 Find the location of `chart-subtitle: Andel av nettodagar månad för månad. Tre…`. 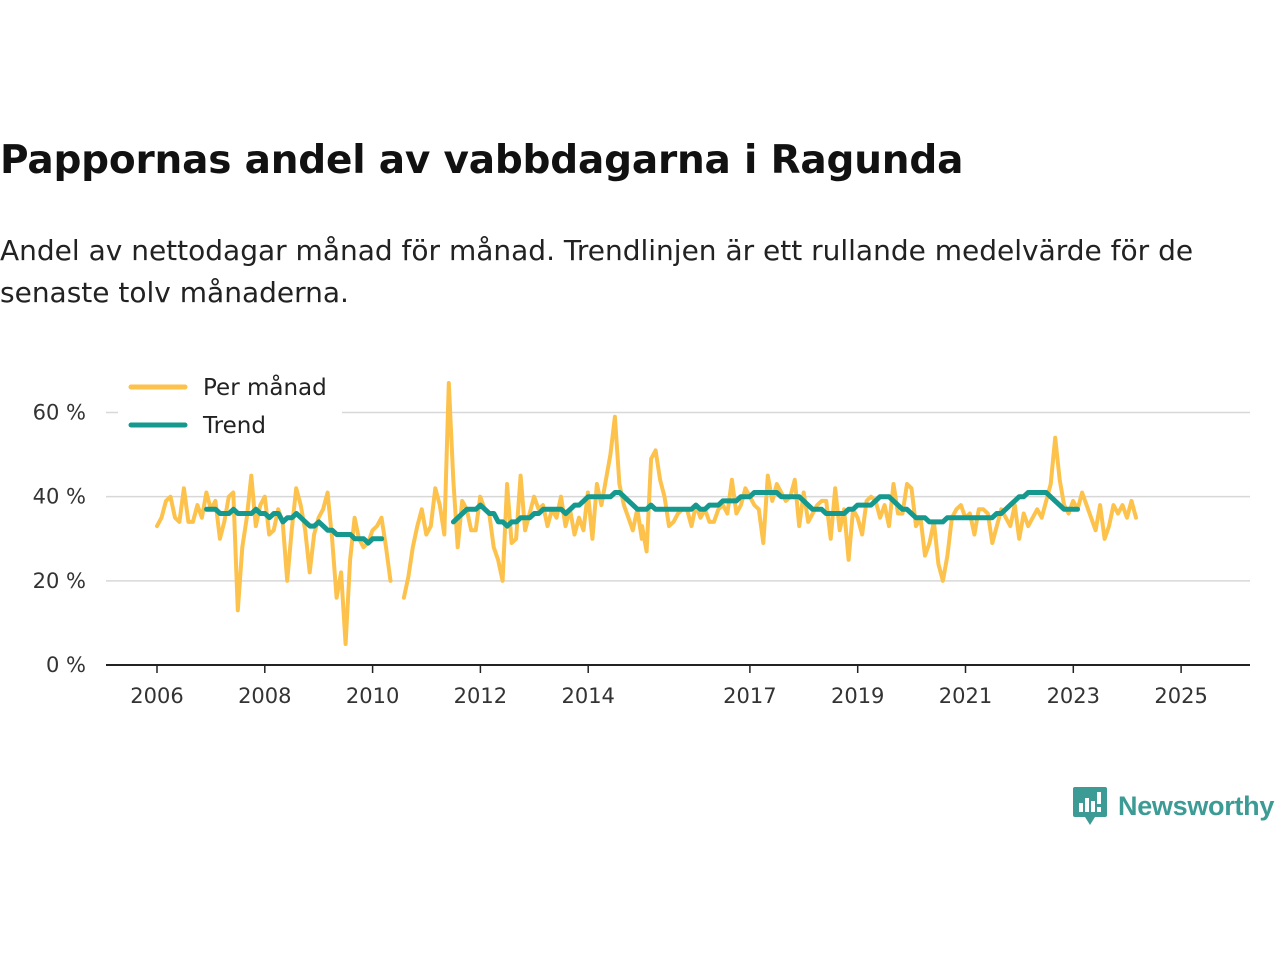

chart-subtitle: Andel av nettodagar månad för månad. Tre… is located at coordinates (597, 271).